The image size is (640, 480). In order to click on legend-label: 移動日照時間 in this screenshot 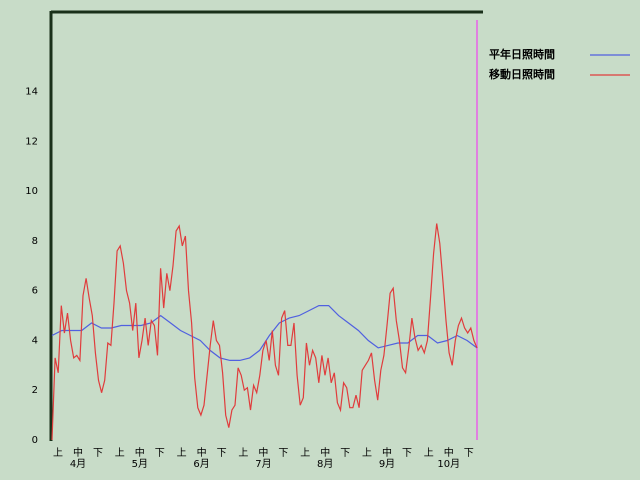, I will do `click(522, 74)`.